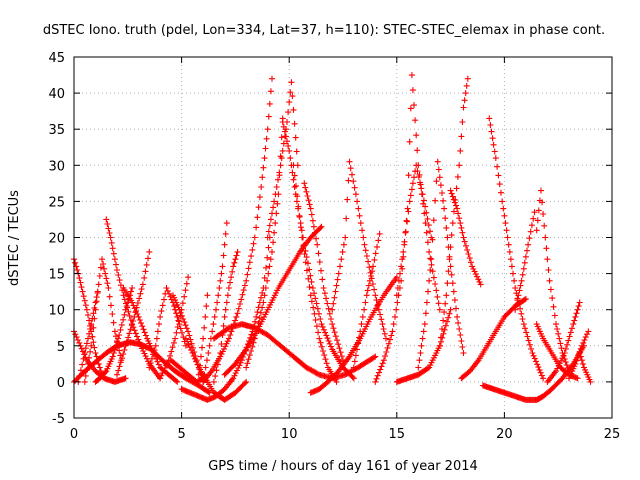 This screenshot has width=640, height=480. I want to click on y-tick-label: 15, so click(56, 275).